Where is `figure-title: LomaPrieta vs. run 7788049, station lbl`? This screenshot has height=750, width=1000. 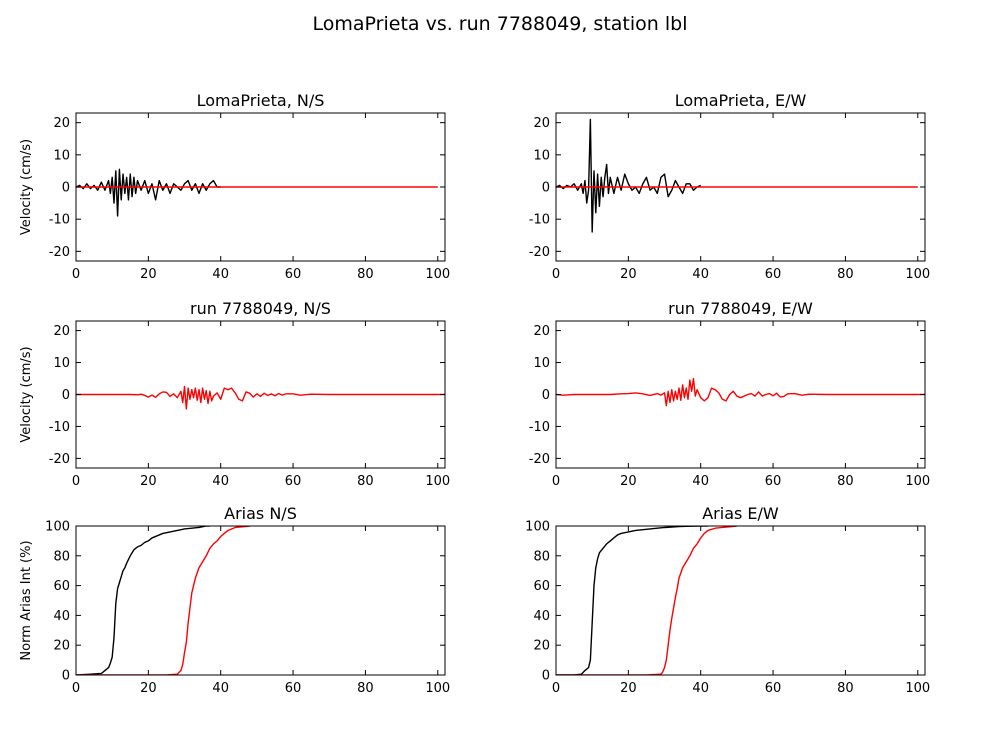 figure-title: LomaPrieta vs. run 7788049, station lbl is located at coordinates (500, 24).